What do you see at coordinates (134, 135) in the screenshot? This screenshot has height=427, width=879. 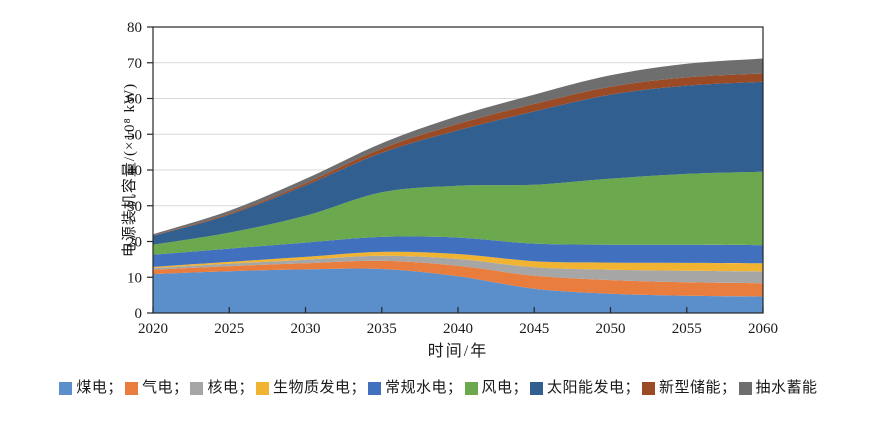 I see `y-tick-label-50: 50` at bounding box center [134, 135].